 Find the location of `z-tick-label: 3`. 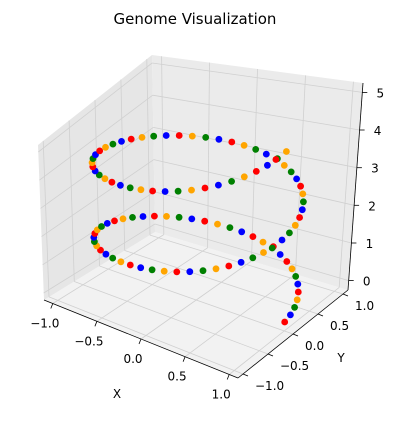

z-tick-label: 3 is located at coordinates (375, 169).